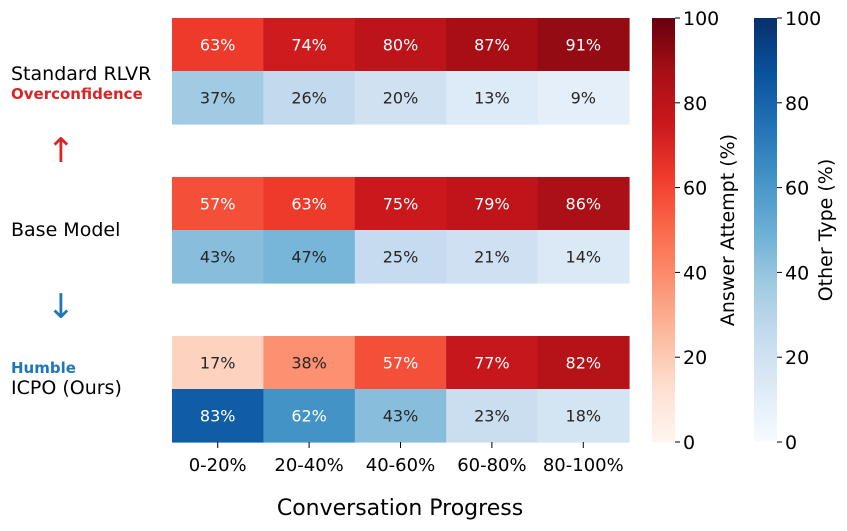 The width and height of the screenshot is (847, 531). Describe the element at coordinates (400, 508) in the screenshot. I see `x-axis-title: Conversation Progress` at that location.